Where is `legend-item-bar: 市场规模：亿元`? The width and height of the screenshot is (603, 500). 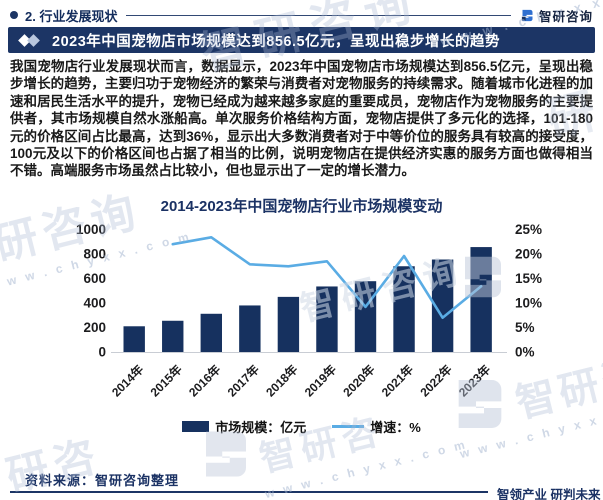
legend-item-bar: 市场规模：亿元 is located at coordinates (244, 426).